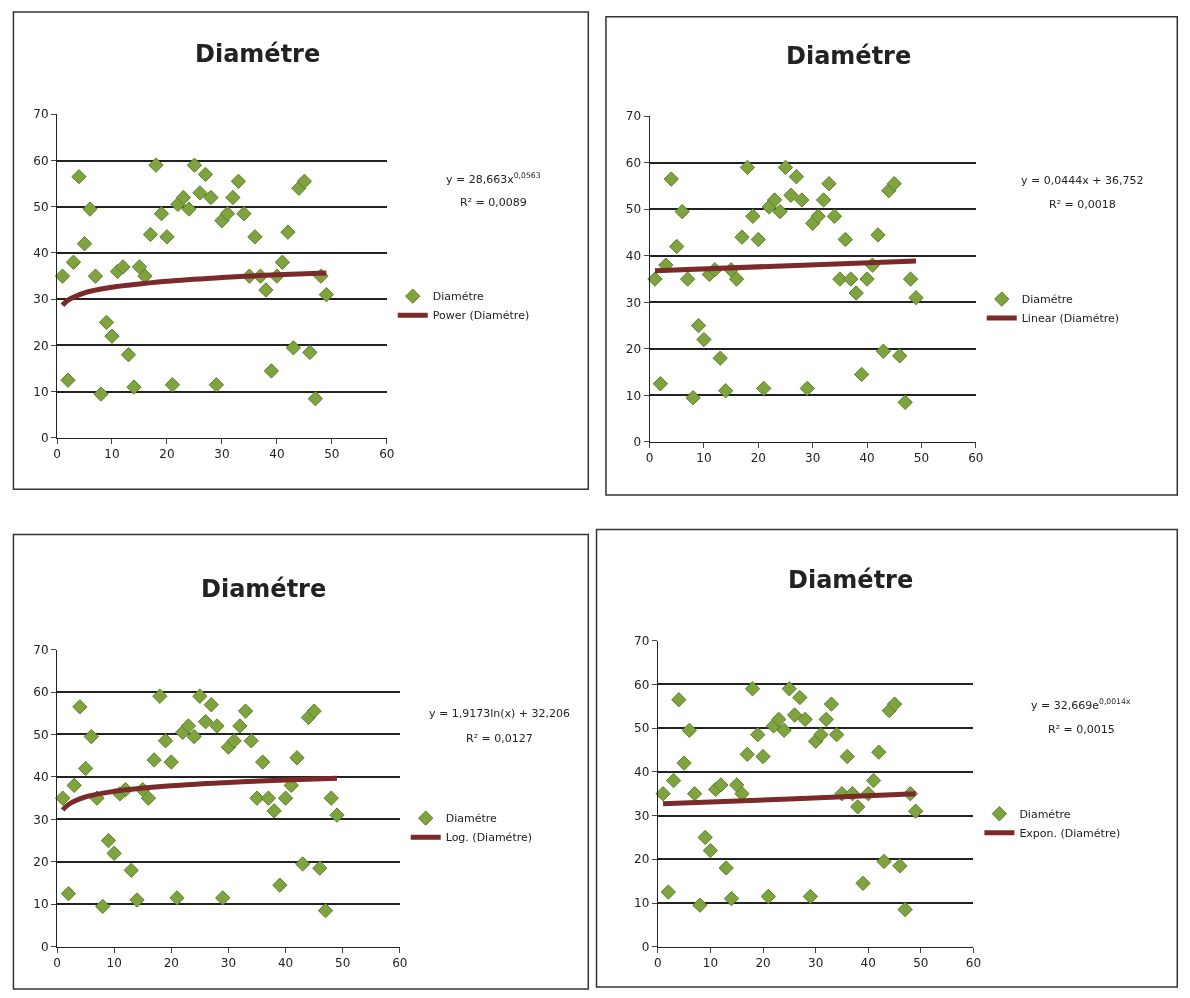 The width and height of the screenshot is (1190, 998). I want to click on text: R² = 0,0018, so click(1082, 204).